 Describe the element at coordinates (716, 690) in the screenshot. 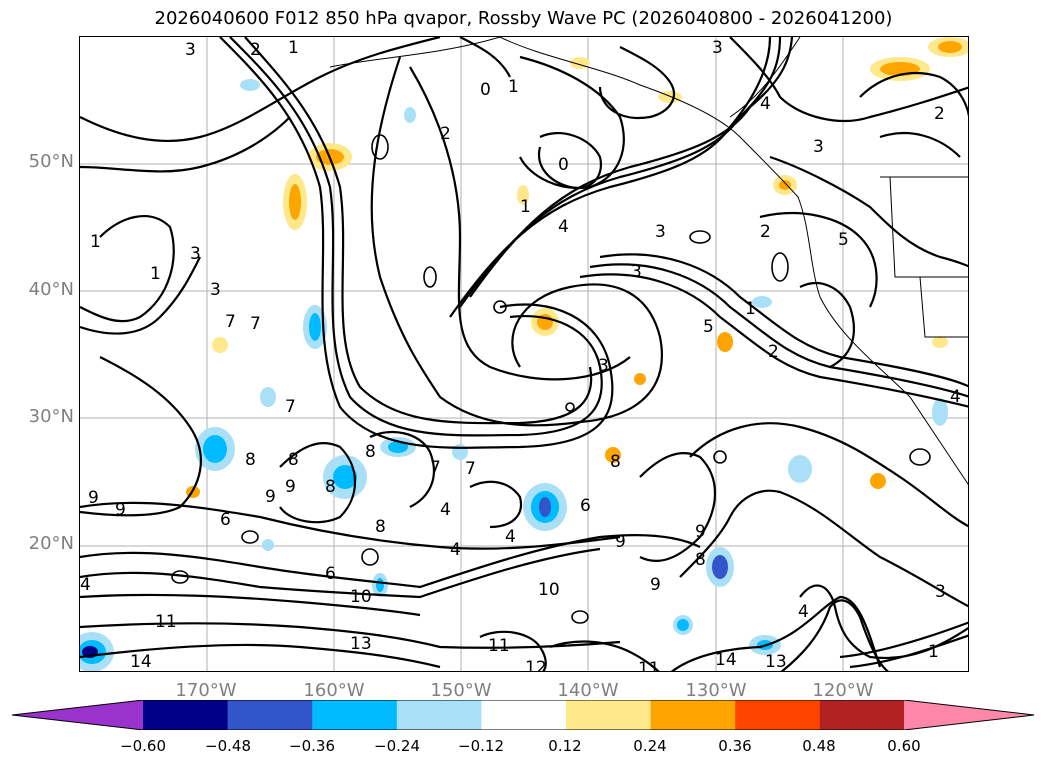

I see `lon-label-130w: 130°W` at that location.